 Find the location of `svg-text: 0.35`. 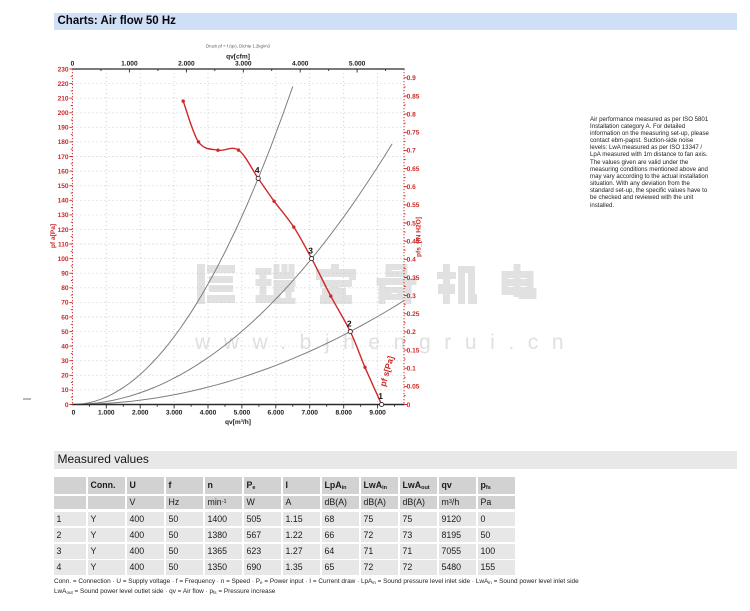

svg-text: 0.35 is located at coordinates (413, 278).